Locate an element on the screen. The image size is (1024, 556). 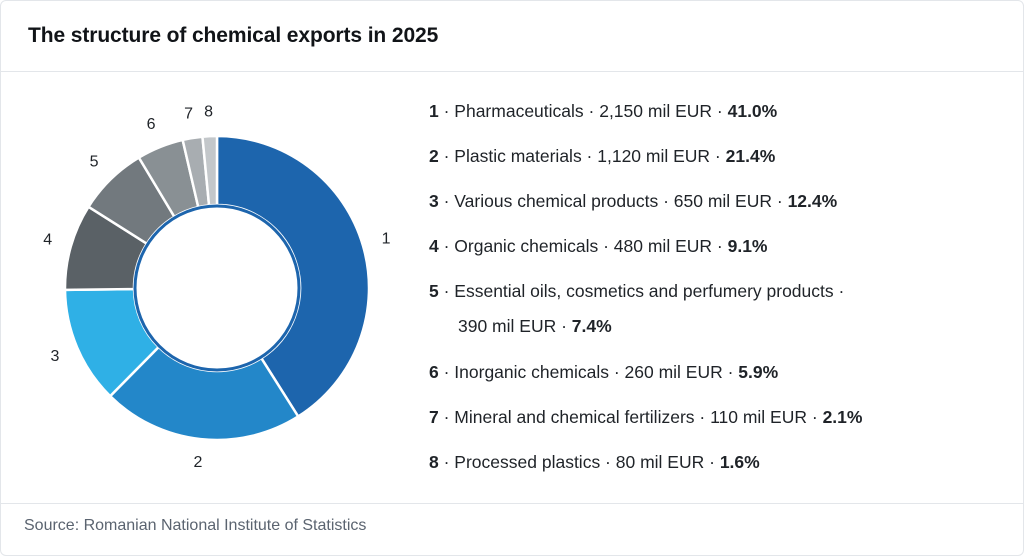
legend-text: · Inorganic chemicals · 260 mil EUR · is located at coordinates (588, 372).